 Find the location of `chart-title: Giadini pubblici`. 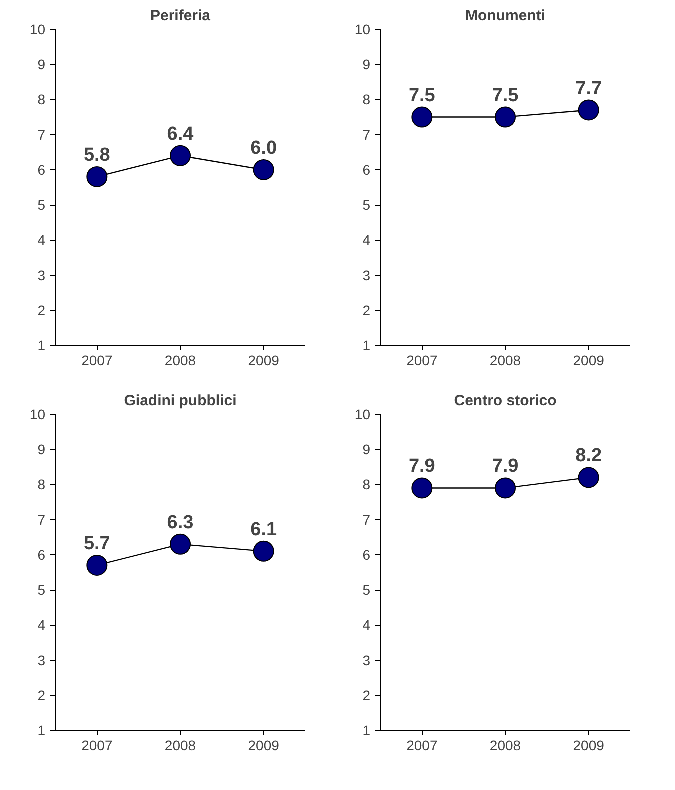

chart-title: Giadini pubblici is located at coordinates (180, 401).